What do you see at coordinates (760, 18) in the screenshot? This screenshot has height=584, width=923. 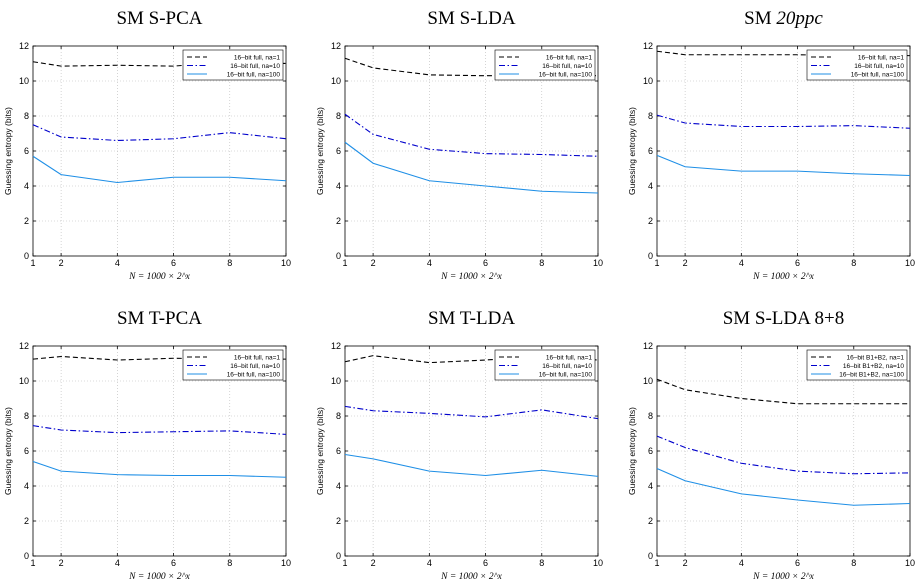 I see `chart-title-prefix: SM` at bounding box center [760, 18].